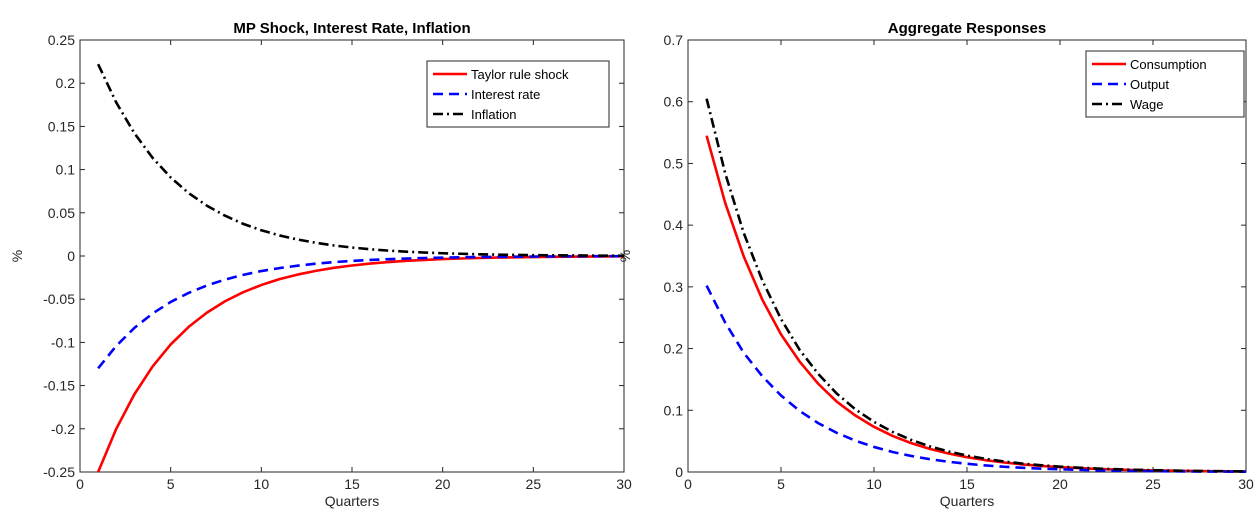  Describe the element at coordinates (63, 342) in the screenshot. I see `y-tick-label: -0.1` at that location.